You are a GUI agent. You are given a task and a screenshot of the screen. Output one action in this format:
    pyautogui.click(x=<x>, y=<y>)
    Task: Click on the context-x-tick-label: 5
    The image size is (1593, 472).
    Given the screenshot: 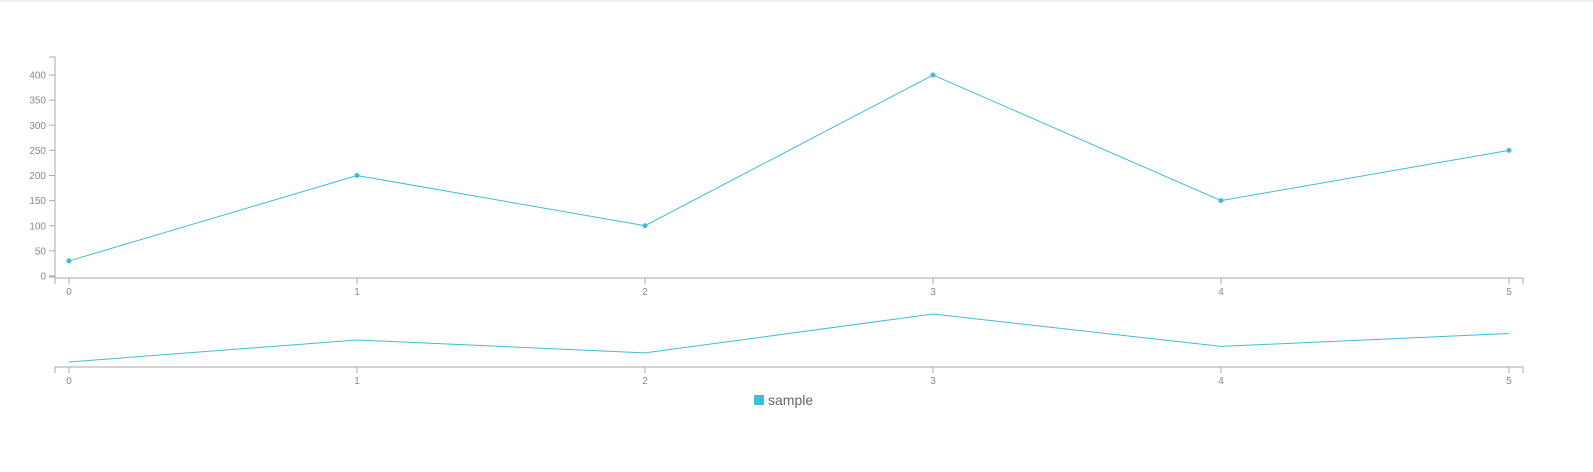 What is the action you would take?
    pyautogui.click(x=1509, y=381)
    